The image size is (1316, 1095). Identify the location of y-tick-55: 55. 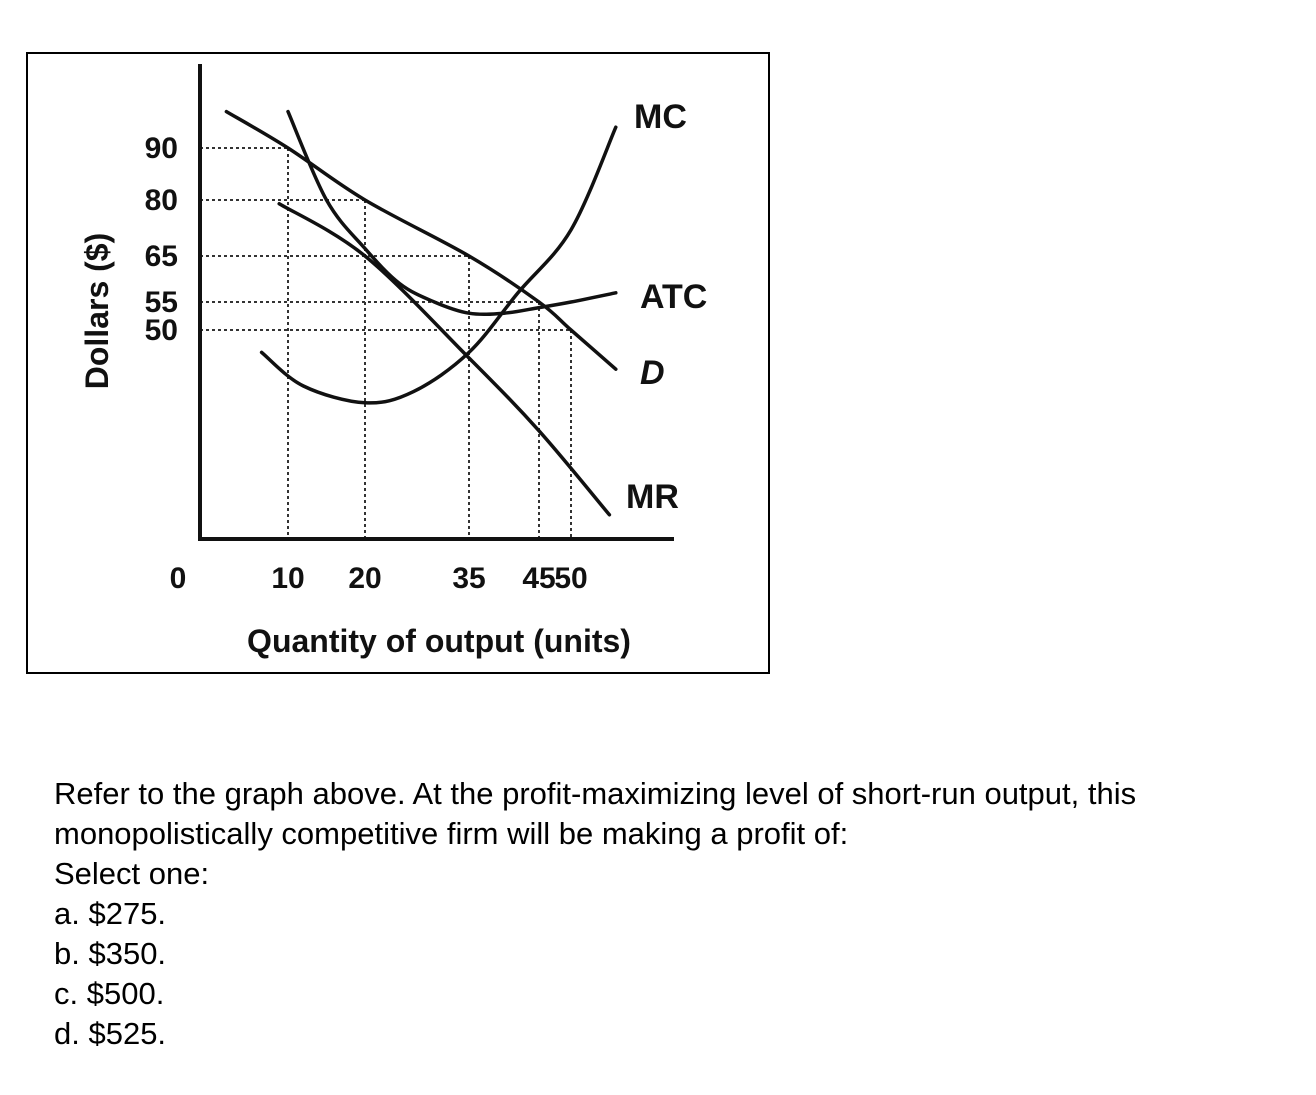
(161, 302).